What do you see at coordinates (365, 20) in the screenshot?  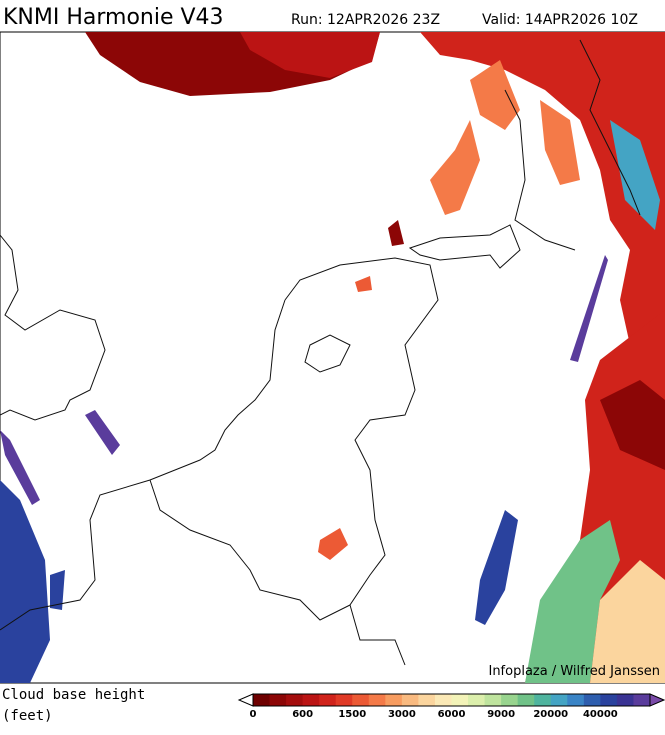 I see `run-time: Run: 12APR2026 23Z` at bounding box center [365, 20].